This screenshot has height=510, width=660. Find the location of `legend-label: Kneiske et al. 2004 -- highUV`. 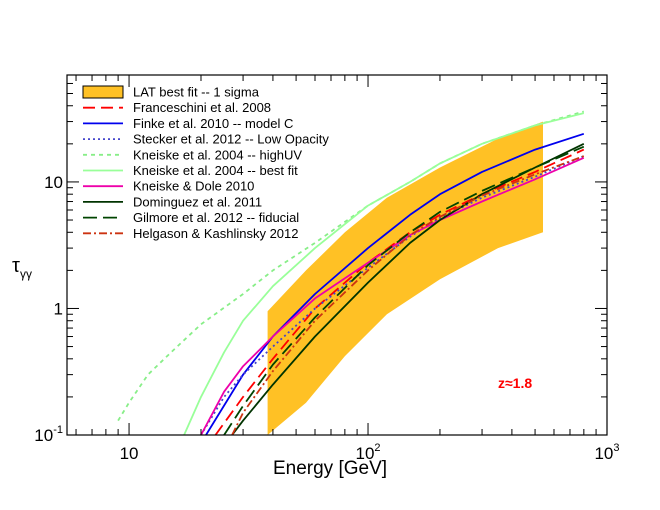

legend-label: Kneiske et al. 2004 -- highUV is located at coordinates (217, 154).